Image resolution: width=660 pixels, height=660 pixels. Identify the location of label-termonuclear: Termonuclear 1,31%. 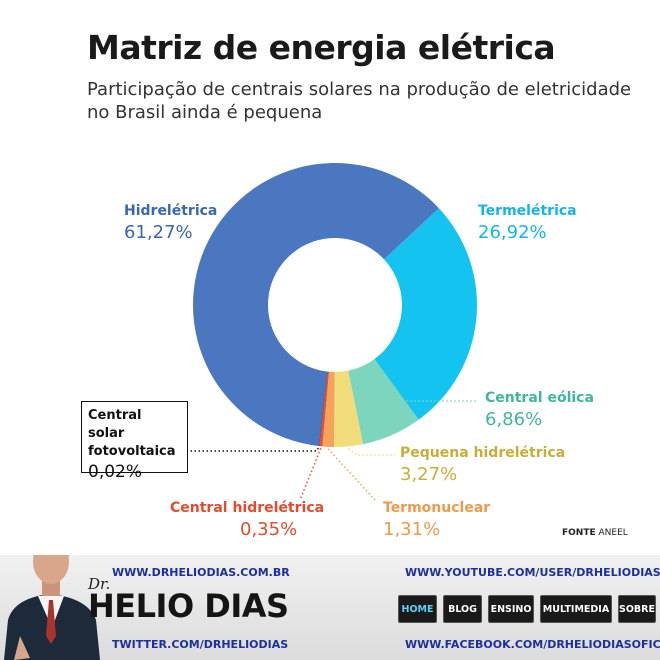
(436, 520).